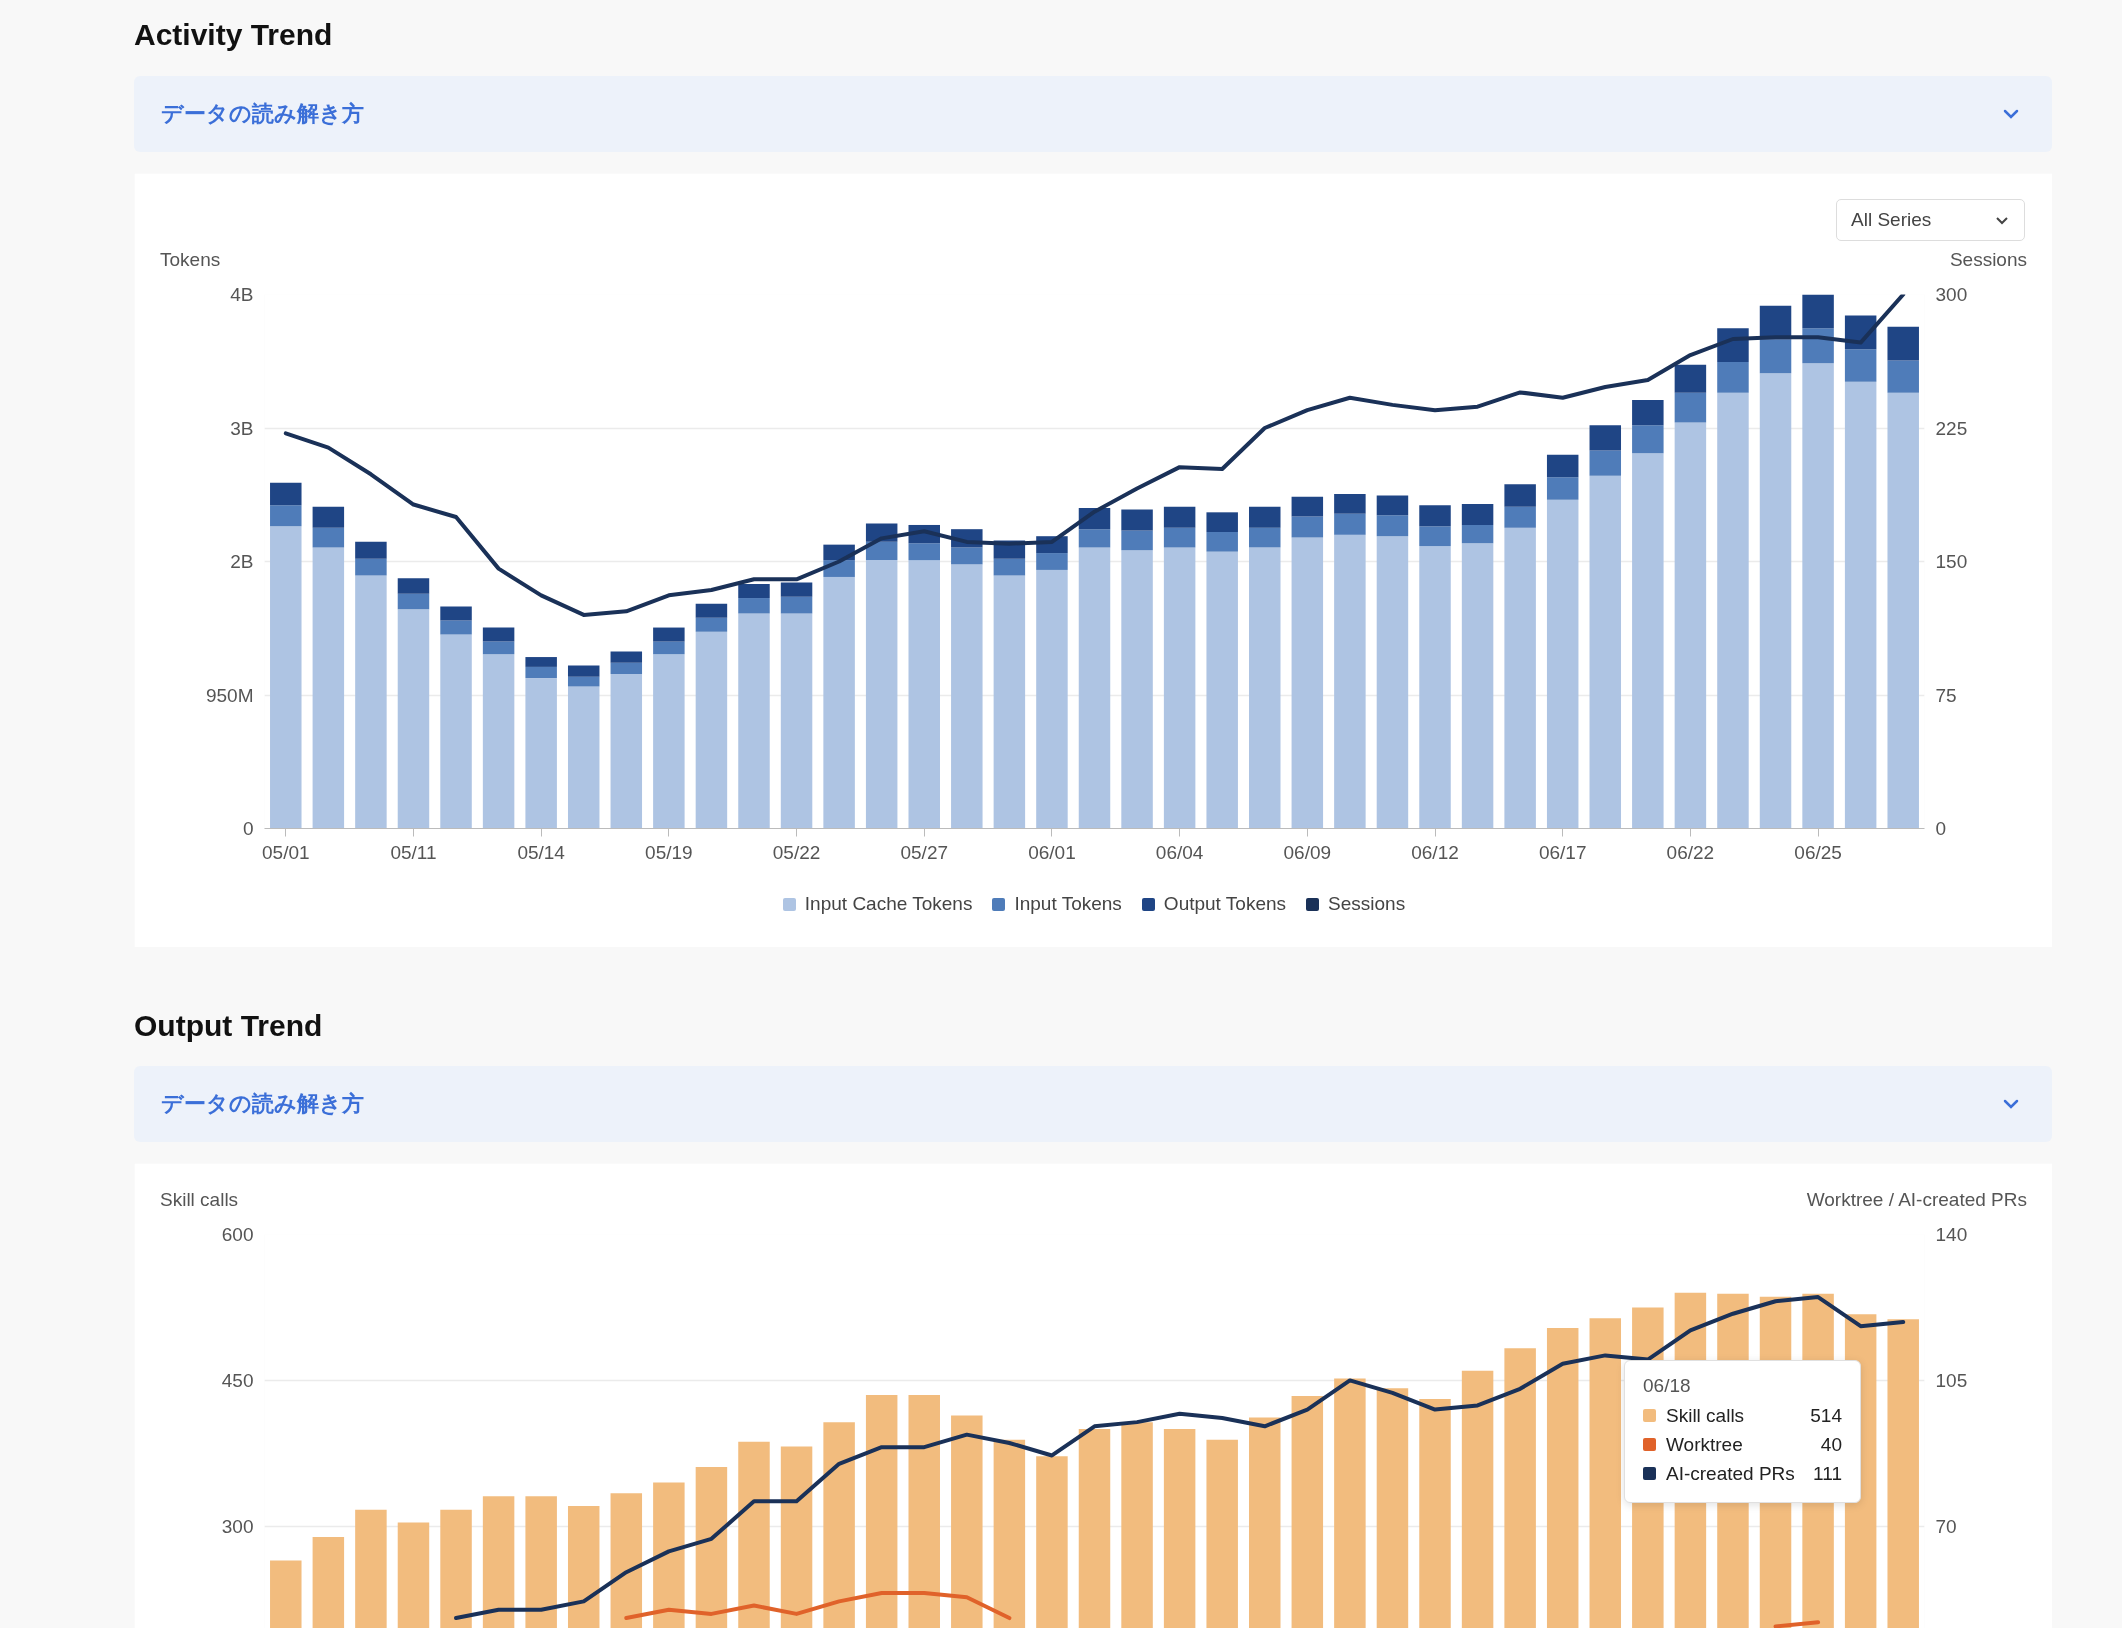  Describe the element at coordinates (1667, 1386) in the screenshot. I see `annotation: 06/18` at that location.